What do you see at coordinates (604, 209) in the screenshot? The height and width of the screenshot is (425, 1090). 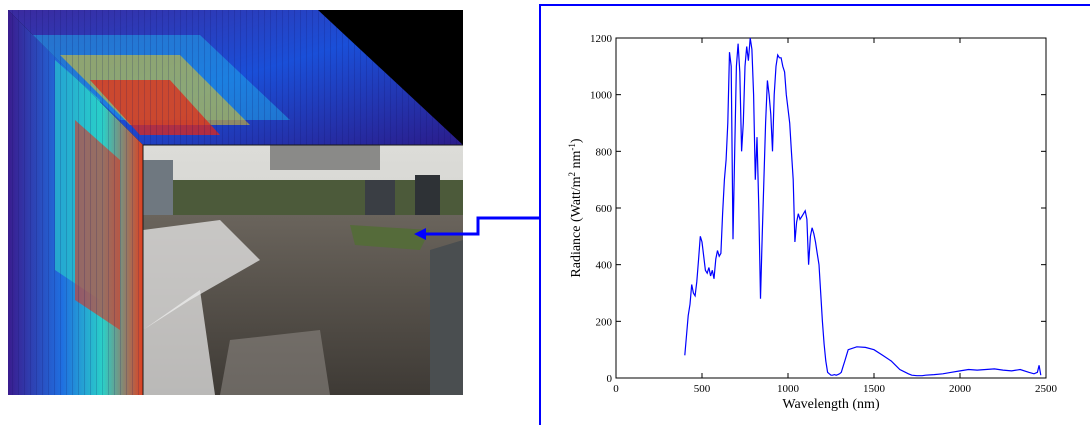 I see `y-tick-label: 600` at bounding box center [604, 209].